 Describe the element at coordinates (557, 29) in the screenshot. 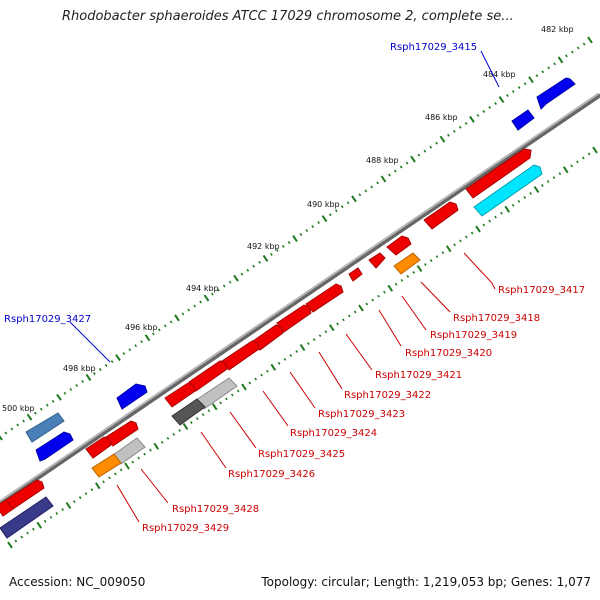

I see `scale-label: 482 kbp` at that location.